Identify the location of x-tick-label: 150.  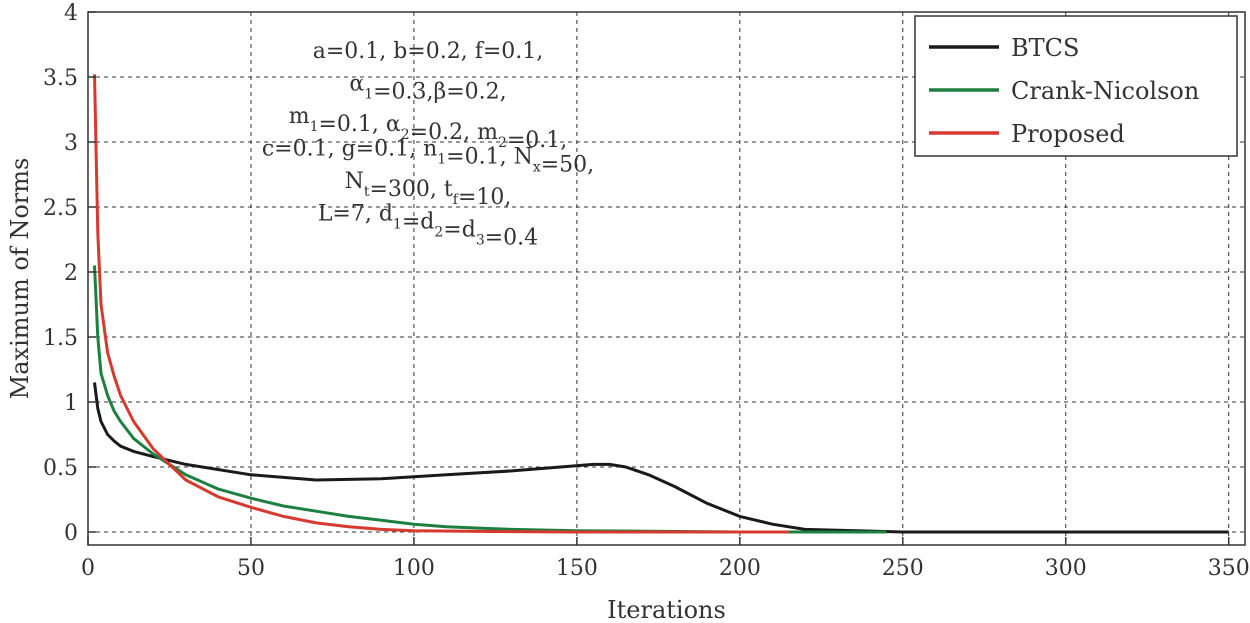
(577, 568).